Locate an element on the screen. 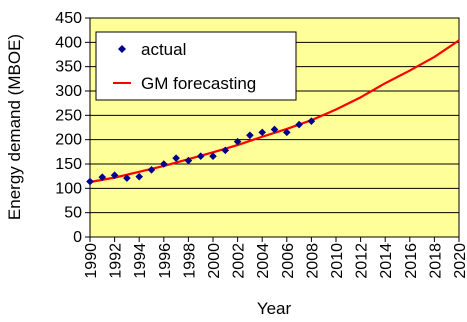  y-tick-label: 50 is located at coordinates (73, 213).